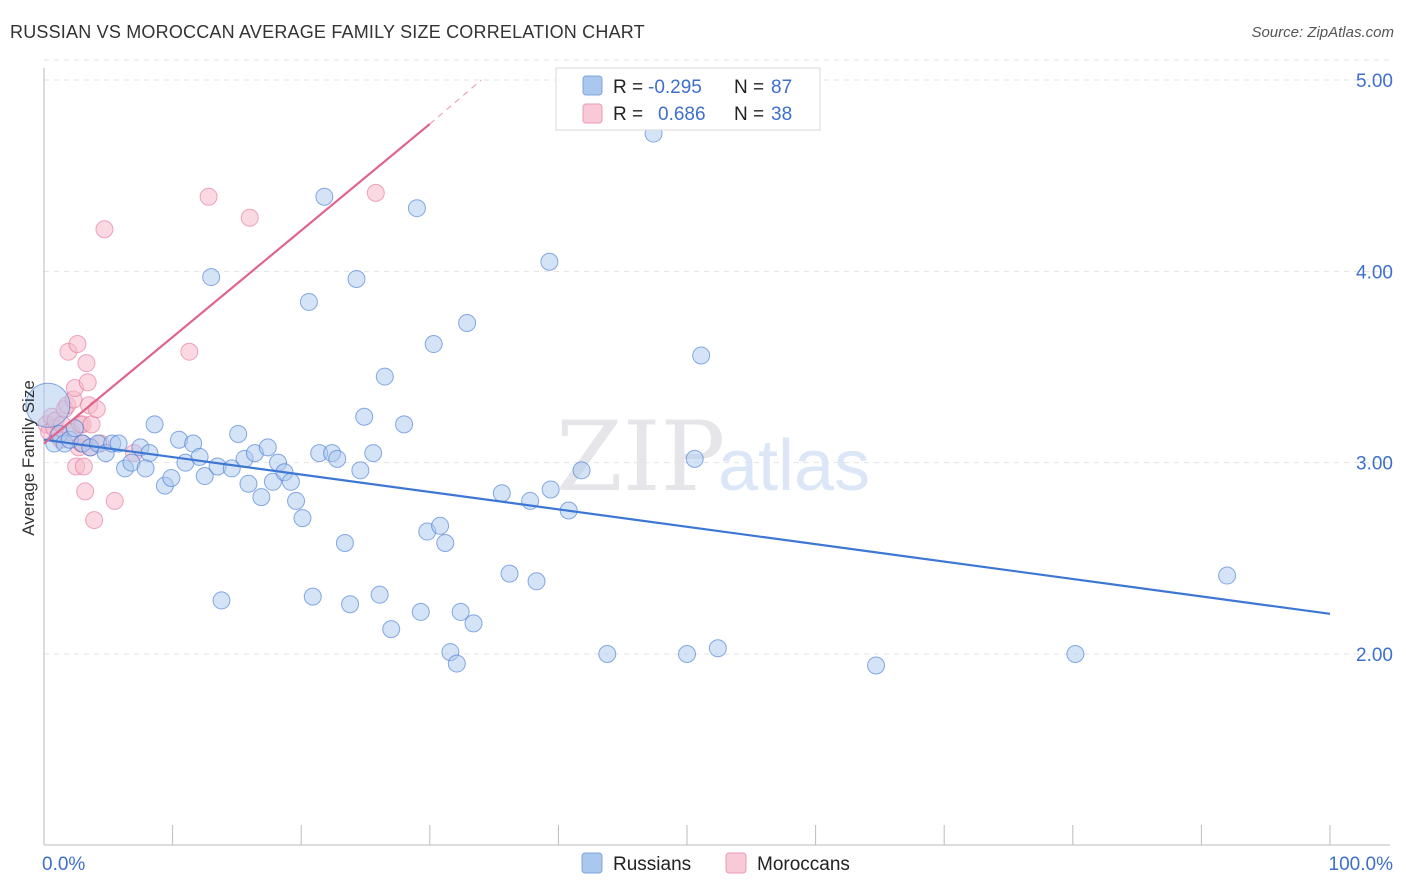 The image size is (1406, 892). Describe the element at coordinates (688, 99) in the screenshot. I see `stats-legend: R = -0.295 N = 87 R = 0.686 N = 38` at that location.